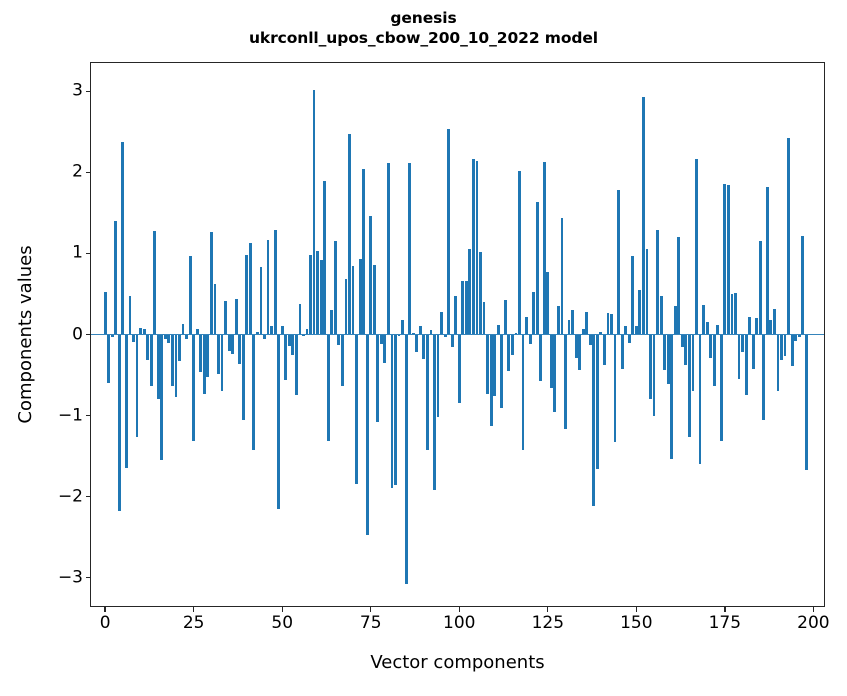 Image resolution: width=847 pixels, height=696 pixels. What do you see at coordinates (70, 496) in the screenshot?
I see `y-axis-tick-label: −2` at bounding box center [70, 496].